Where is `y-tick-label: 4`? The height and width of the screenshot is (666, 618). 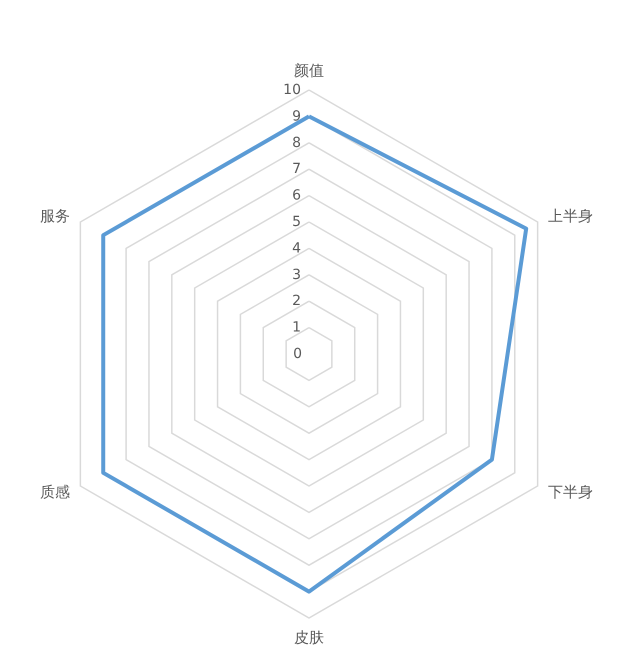
y-tick-label: 4 is located at coordinates (297, 248).